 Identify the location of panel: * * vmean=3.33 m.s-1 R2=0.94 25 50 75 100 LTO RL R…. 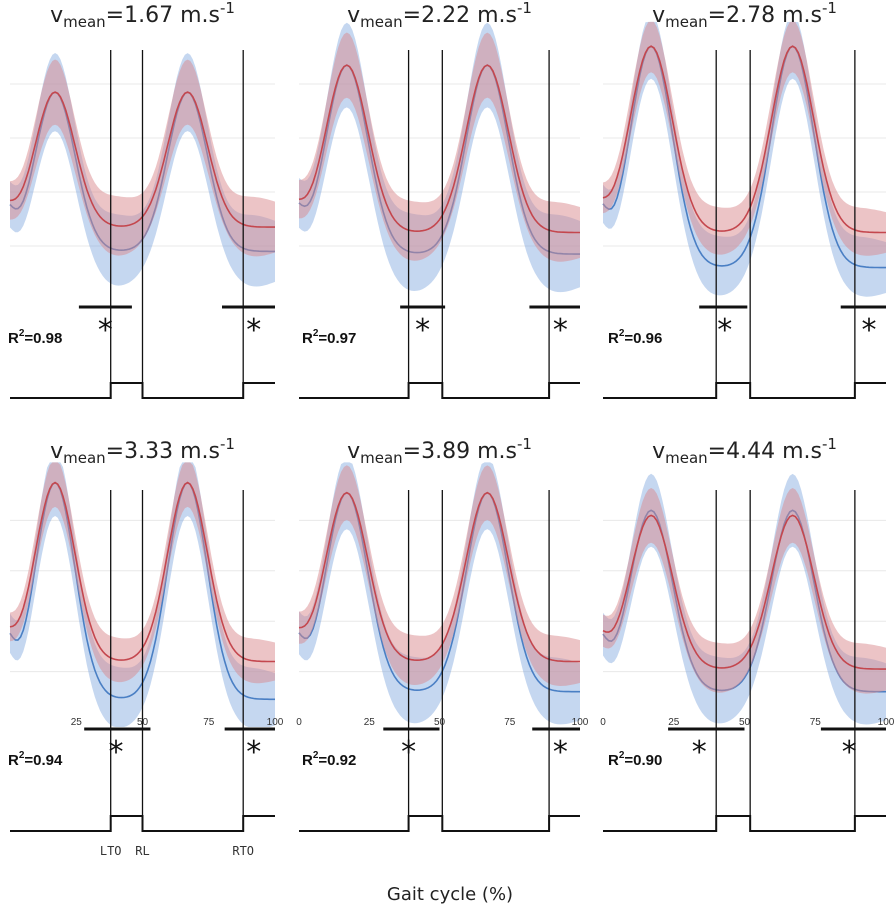
(146, 646).